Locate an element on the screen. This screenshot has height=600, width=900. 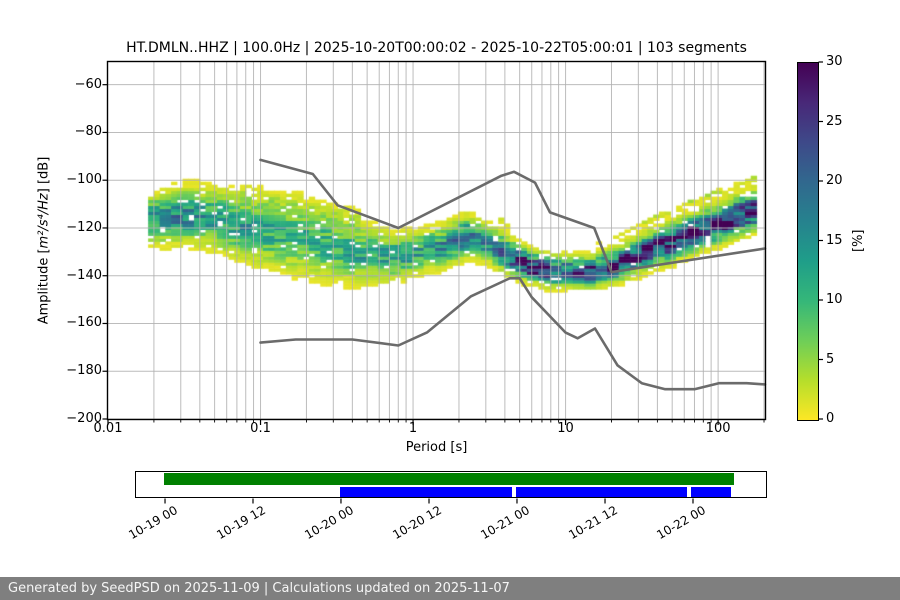
y-axis-label-prefix: Amplitude [ is located at coordinates (44, 286).